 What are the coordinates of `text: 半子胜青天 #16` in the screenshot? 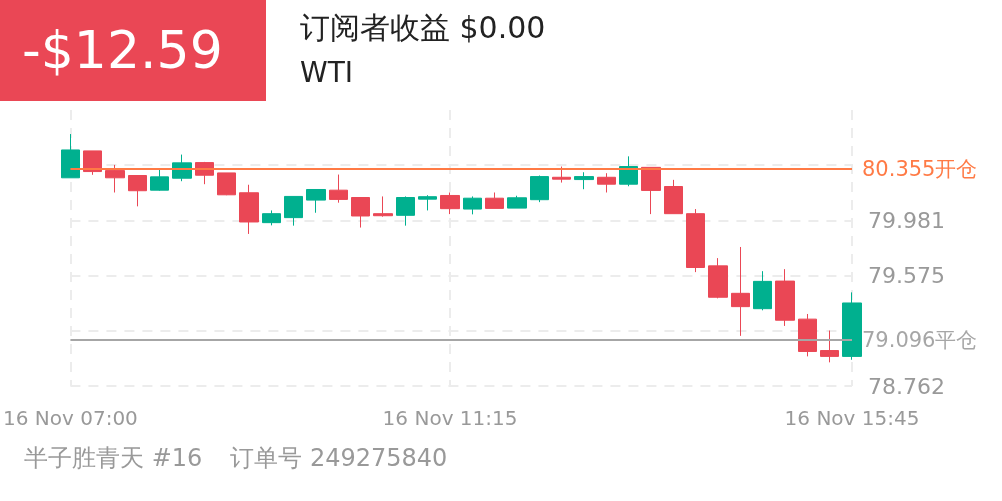 It's located at (113, 458).